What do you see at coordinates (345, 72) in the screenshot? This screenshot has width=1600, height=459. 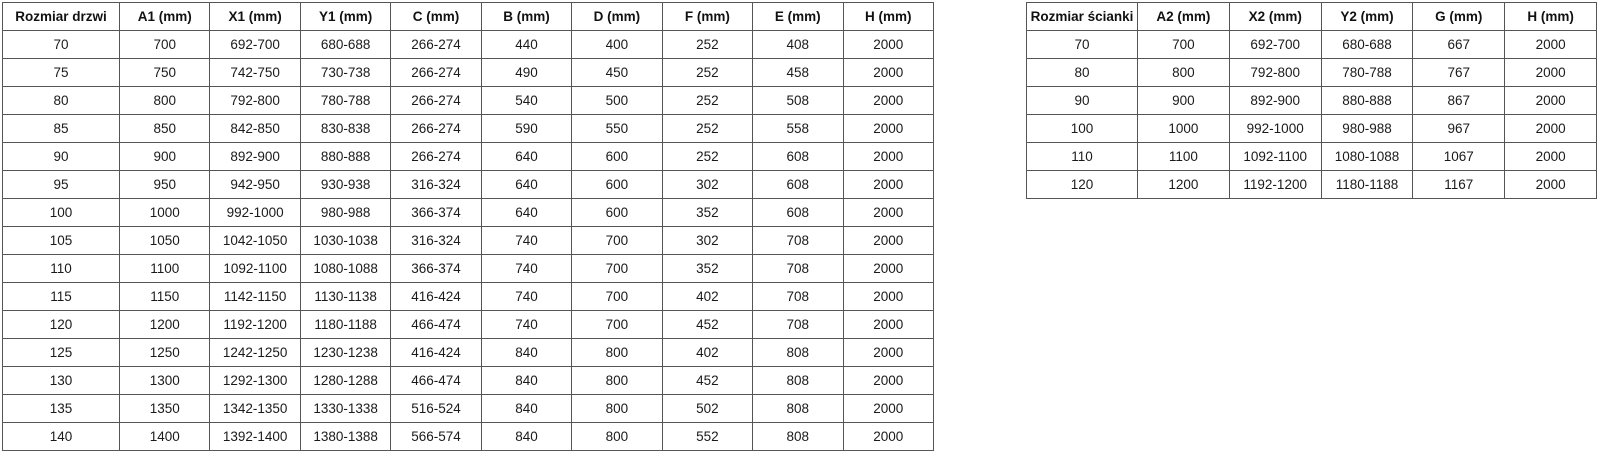 I see `cell: 730-738` at bounding box center [345, 72].